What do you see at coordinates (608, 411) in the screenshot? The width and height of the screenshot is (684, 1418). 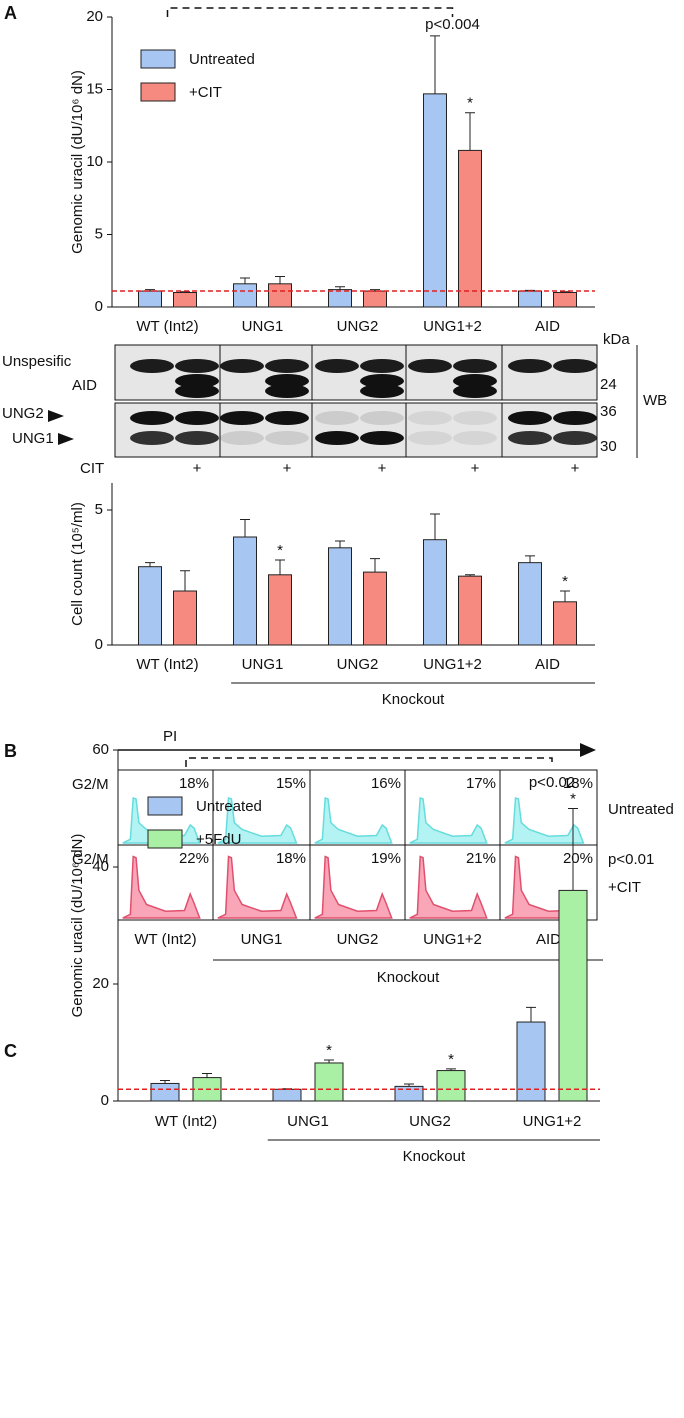 I see `marker: 36` at bounding box center [608, 411].